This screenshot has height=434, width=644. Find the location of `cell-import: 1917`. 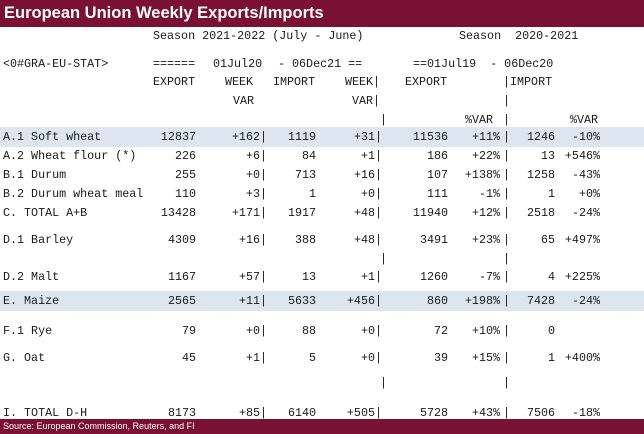

cell-import: 1917 is located at coordinates (301, 213).